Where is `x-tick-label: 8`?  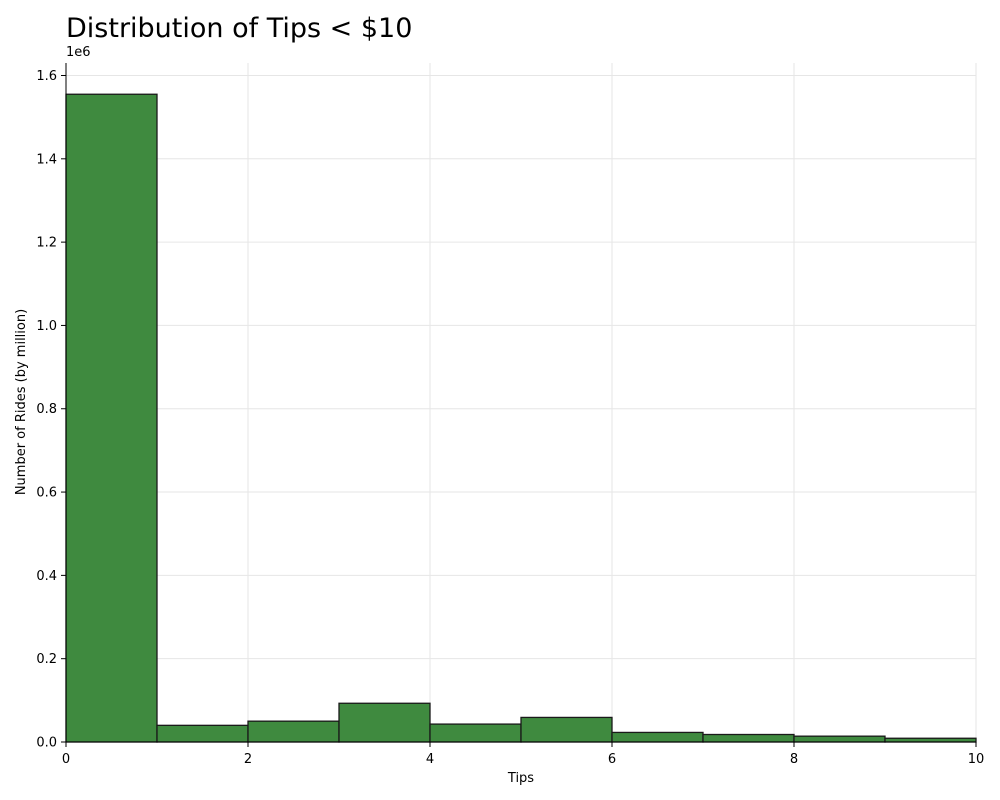 x-tick-label: 8 is located at coordinates (794, 759).